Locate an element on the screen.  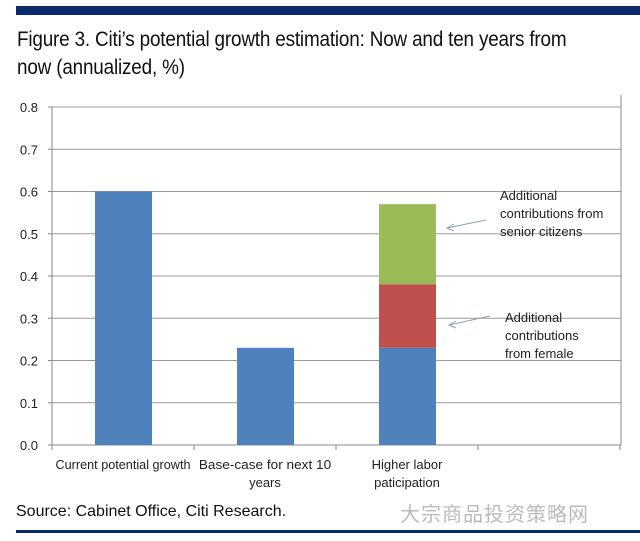
x-category-label: Higher labor is located at coordinates (407, 464).